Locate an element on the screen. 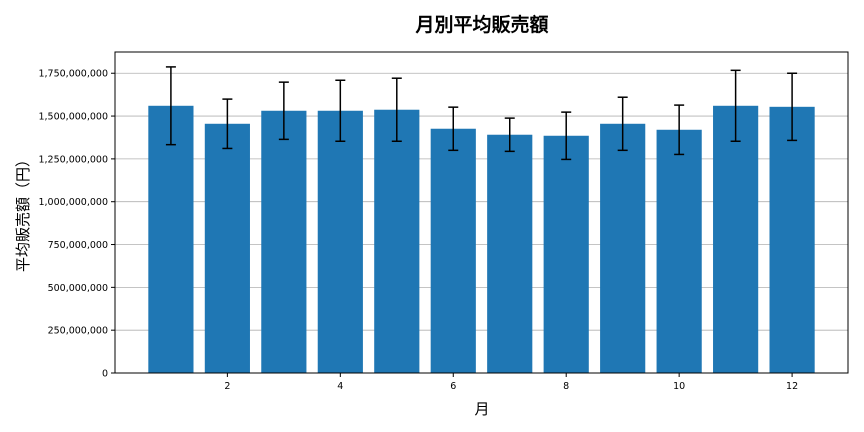 The height and width of the screenshot is (432, 864). y-tick-label: 750,000,000 is located at coordinates (78, 245).